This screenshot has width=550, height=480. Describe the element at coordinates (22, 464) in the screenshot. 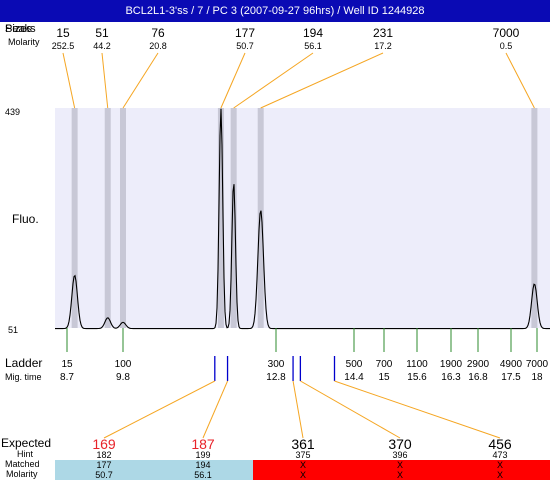

I see `matched-label: Matched` at that location.